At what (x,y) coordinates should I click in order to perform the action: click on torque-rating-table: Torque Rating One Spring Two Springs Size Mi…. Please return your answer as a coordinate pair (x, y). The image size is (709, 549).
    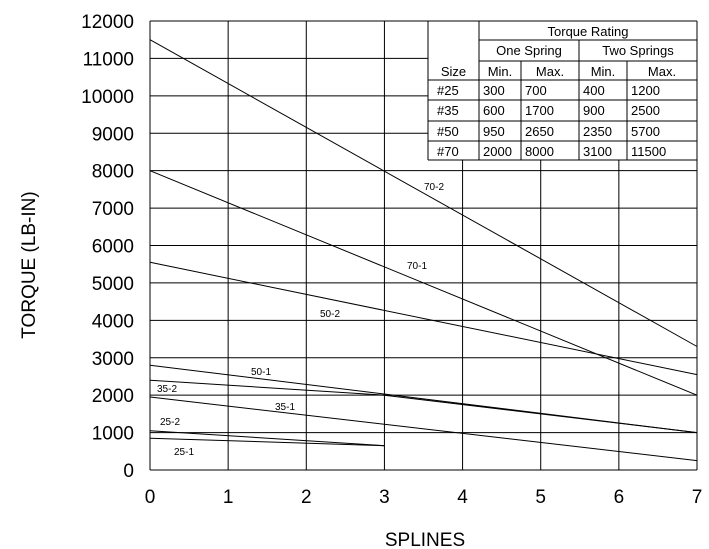
    Looking at the image, I should click on (562, 90).